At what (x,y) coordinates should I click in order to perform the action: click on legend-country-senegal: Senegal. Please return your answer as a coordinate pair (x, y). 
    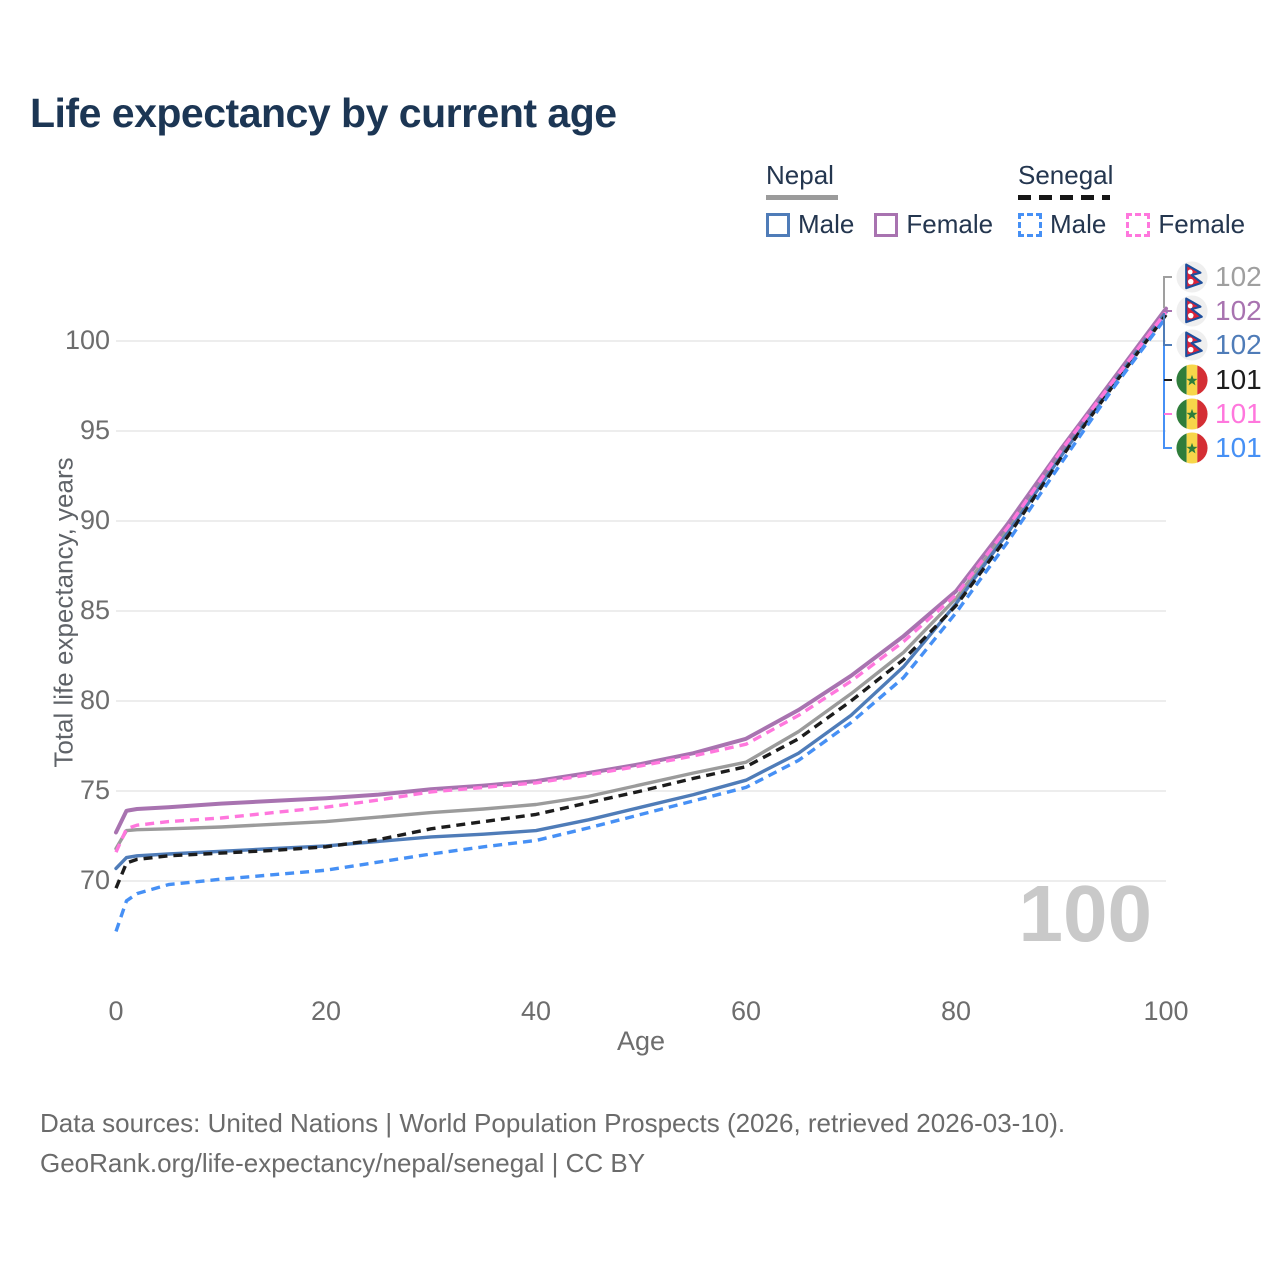
    Looking at the image, I should click on (1066, 175).